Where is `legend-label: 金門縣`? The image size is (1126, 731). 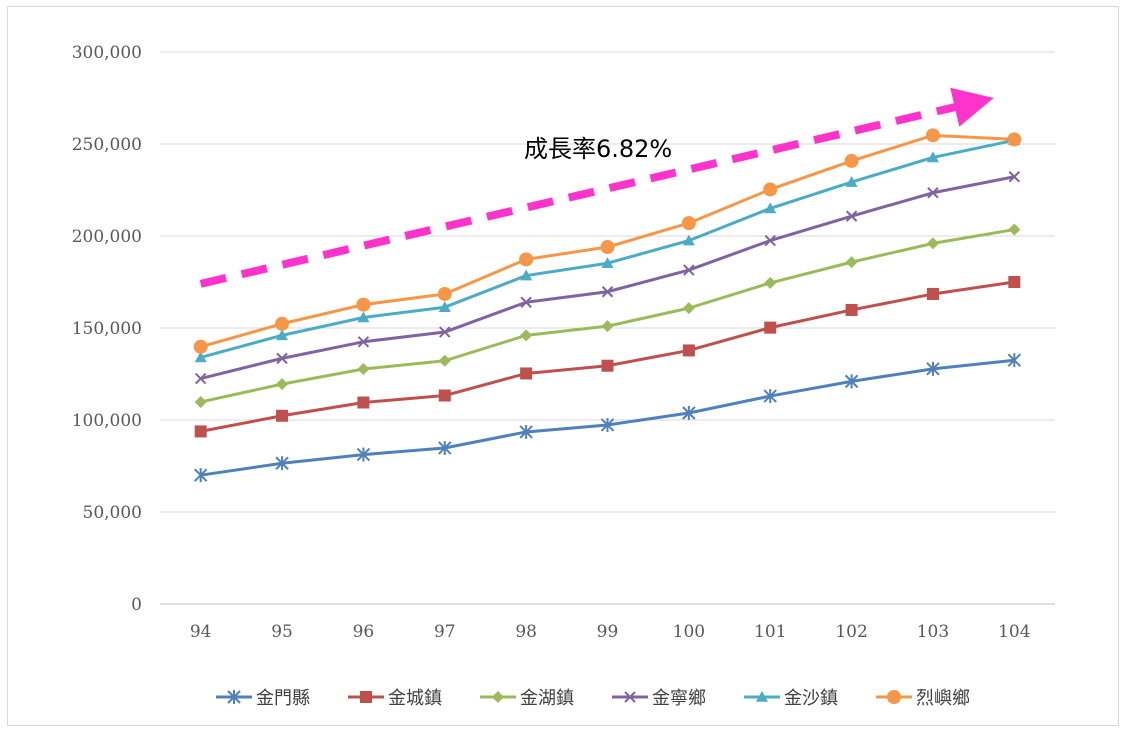 legend-label: 金門縣 is located at coordinates (283, 698).